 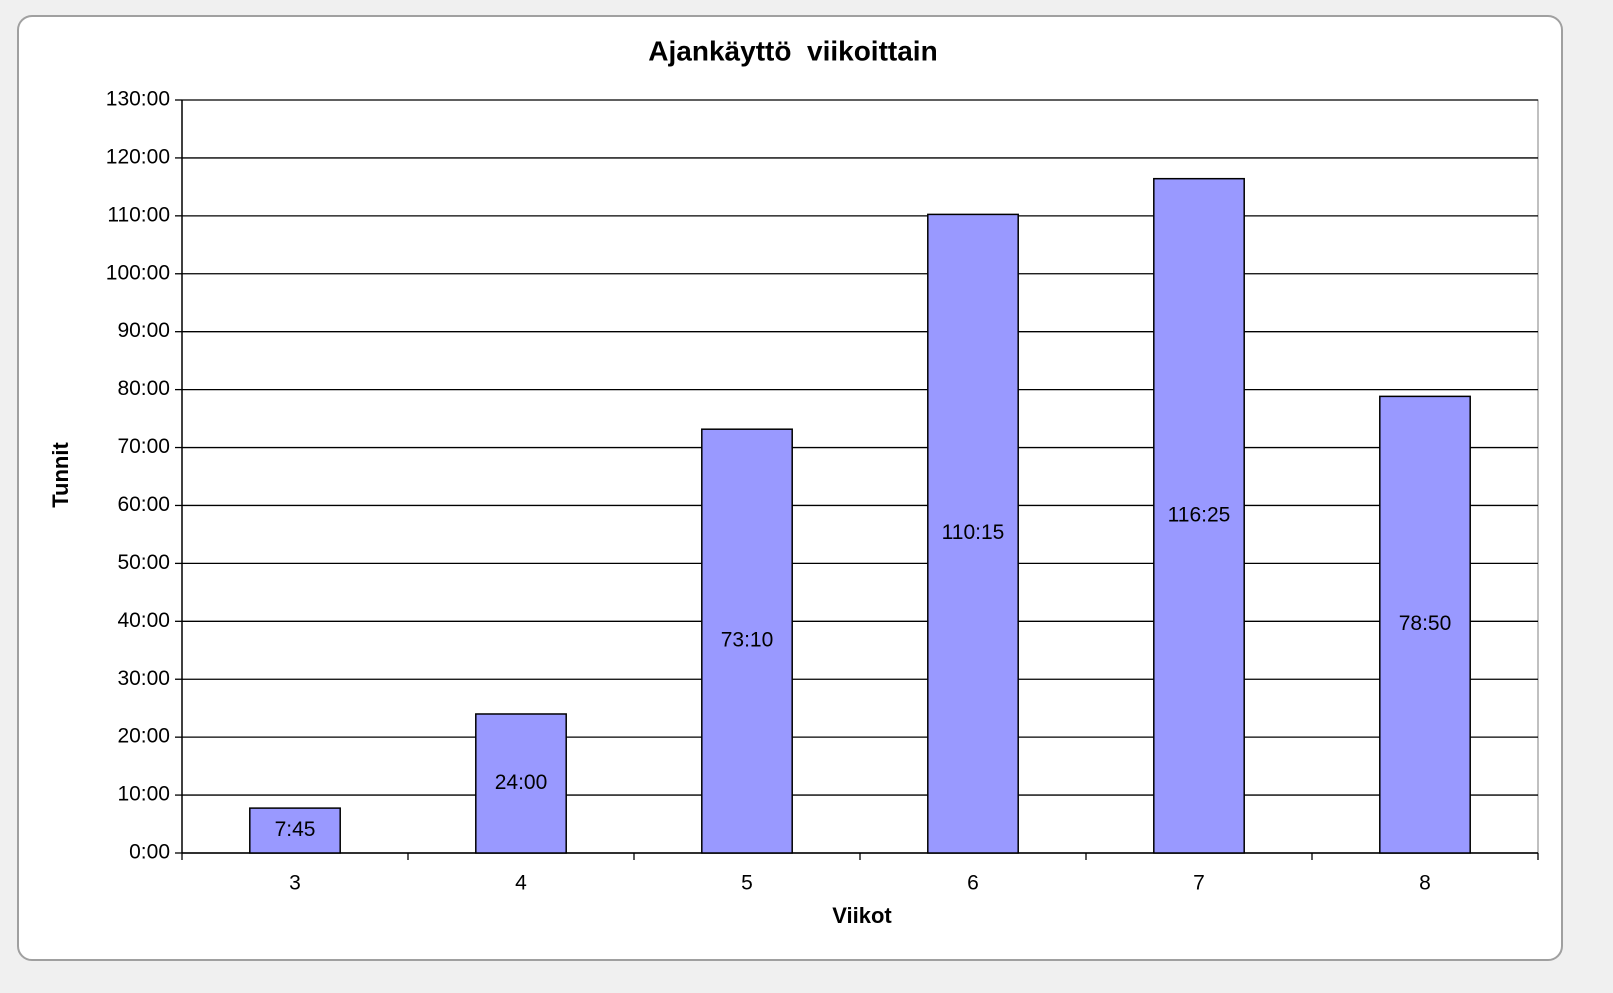 What do you see at coordinates (143, 620) in the screenshot?
I see `y-tick-label: 40:00` at bounding box center [143, 620].